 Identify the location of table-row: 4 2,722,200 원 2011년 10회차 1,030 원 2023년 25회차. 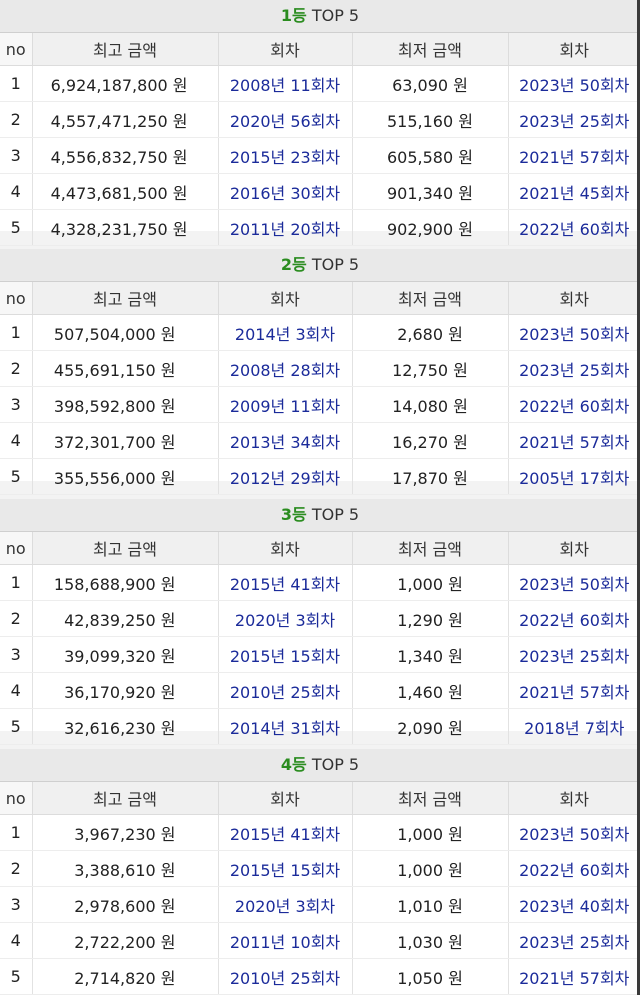
(320, 940).